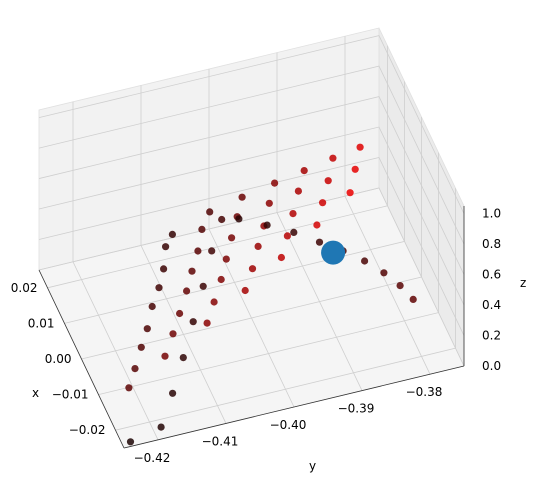 The width and height of the screenshot is (535, 483). What do you see at coordinates (24, 288) in the screenshot?
I see `x-tick-label: 0.02` at bounding box center [24, 288].